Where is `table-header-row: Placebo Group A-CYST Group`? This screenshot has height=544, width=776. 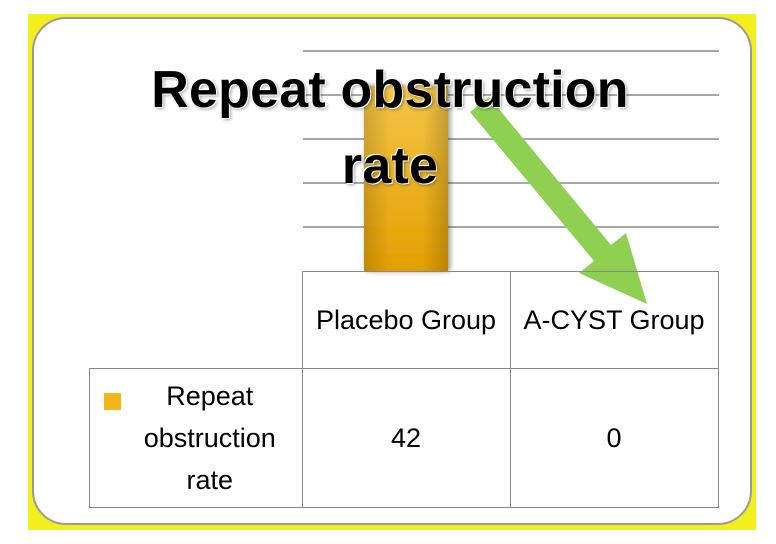
table-header-row: Placebo Group A-CYST Group is located at coordinates (404, 320).